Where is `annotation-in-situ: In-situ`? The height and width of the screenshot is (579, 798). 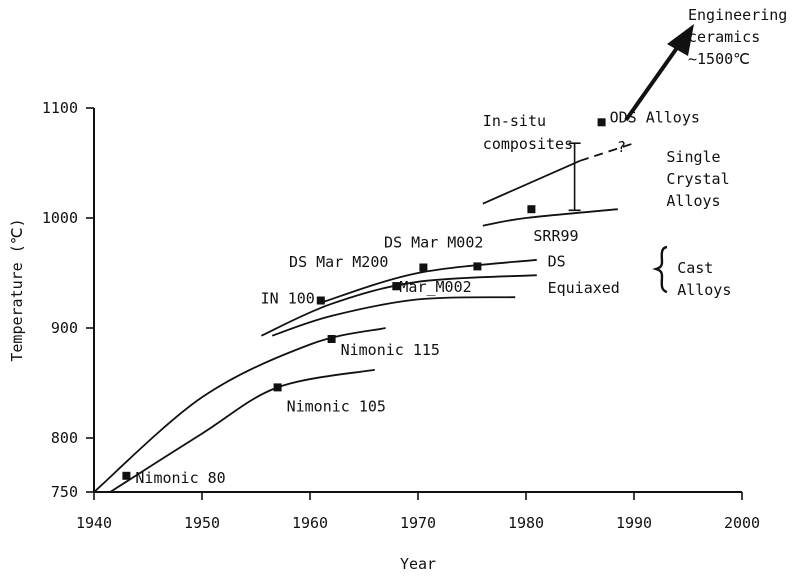
annotation-in-situ: In-situ is located at coordinates (514, 121).